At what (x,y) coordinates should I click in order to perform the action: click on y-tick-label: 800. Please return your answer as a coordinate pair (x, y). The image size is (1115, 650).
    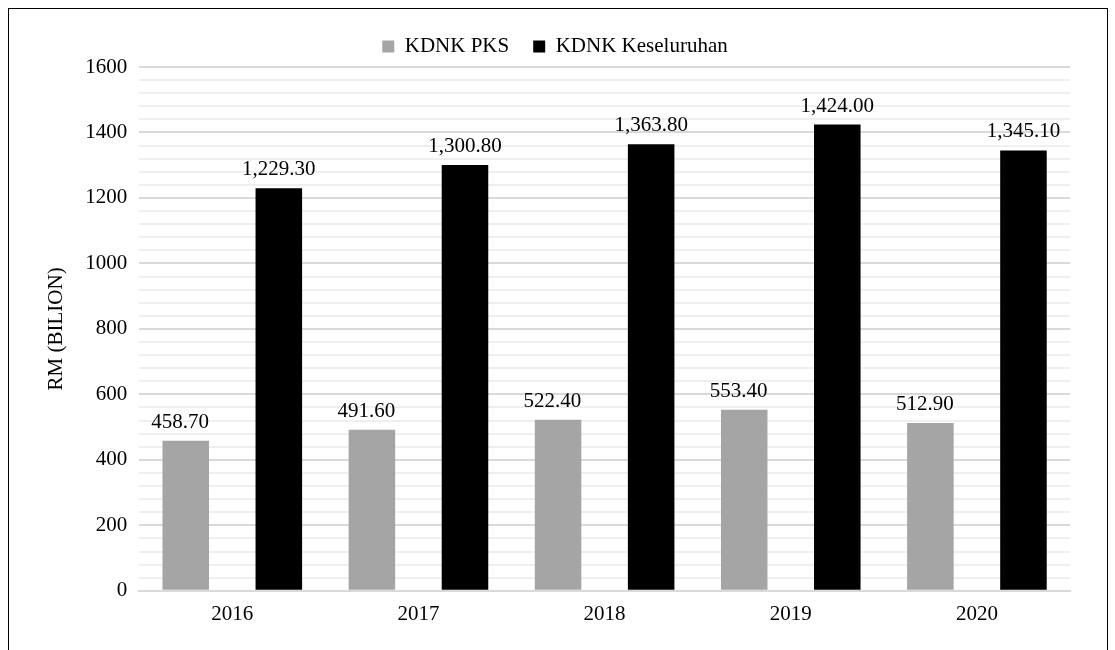
    Looking at the image, I should click on (111, 327).